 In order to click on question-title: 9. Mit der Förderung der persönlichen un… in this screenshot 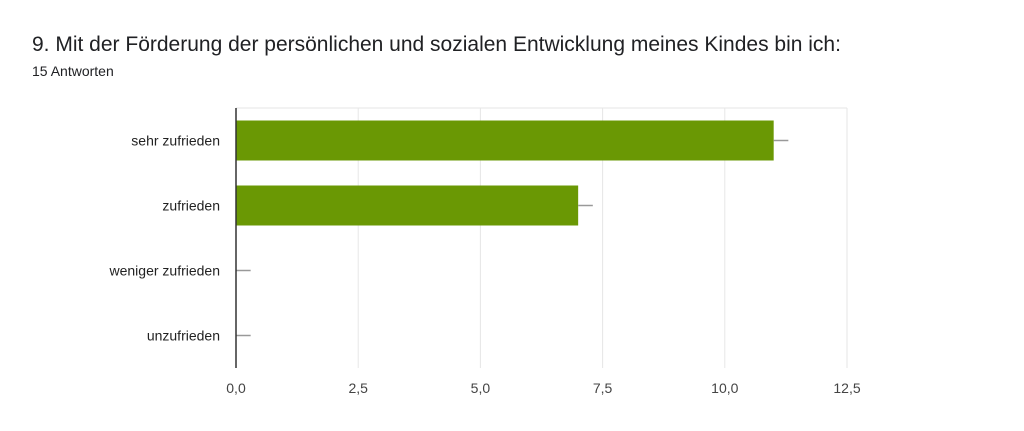, I will do `click(436, 44)`.